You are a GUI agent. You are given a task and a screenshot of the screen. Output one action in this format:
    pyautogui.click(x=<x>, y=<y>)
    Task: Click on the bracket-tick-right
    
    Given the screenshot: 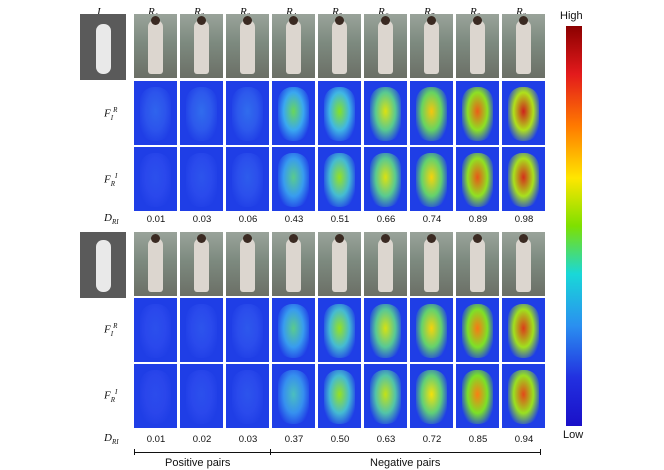 What is the action you would take?
    pyautogui.click(x=540, y=452)
    